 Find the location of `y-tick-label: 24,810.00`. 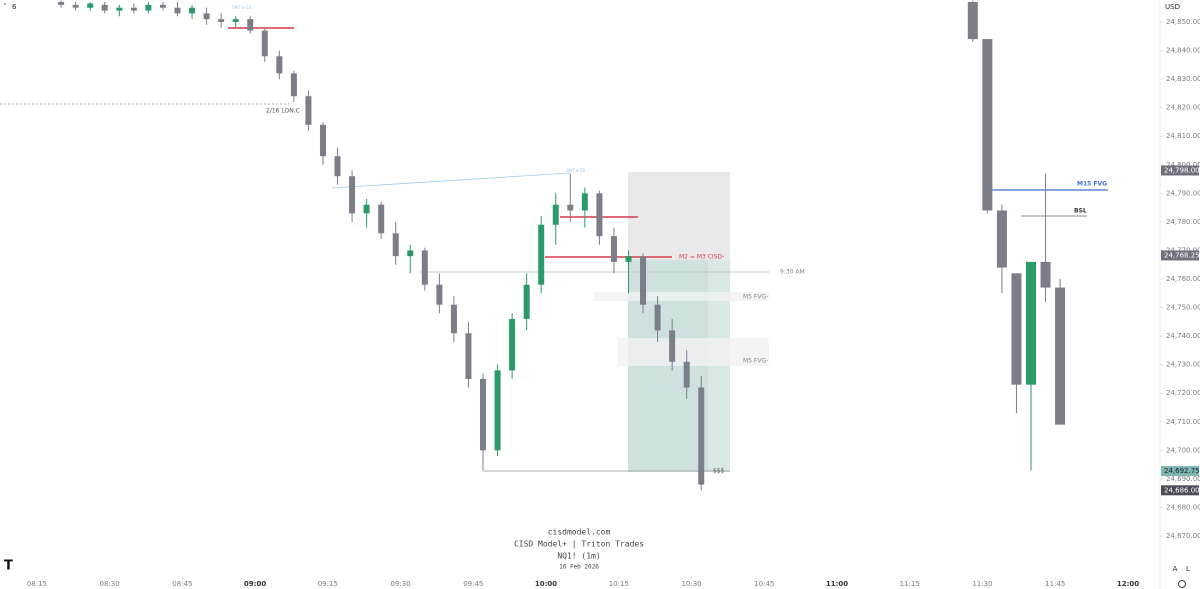

y-tick-label: 24,810.00 is located at coordinates (1183, 136).